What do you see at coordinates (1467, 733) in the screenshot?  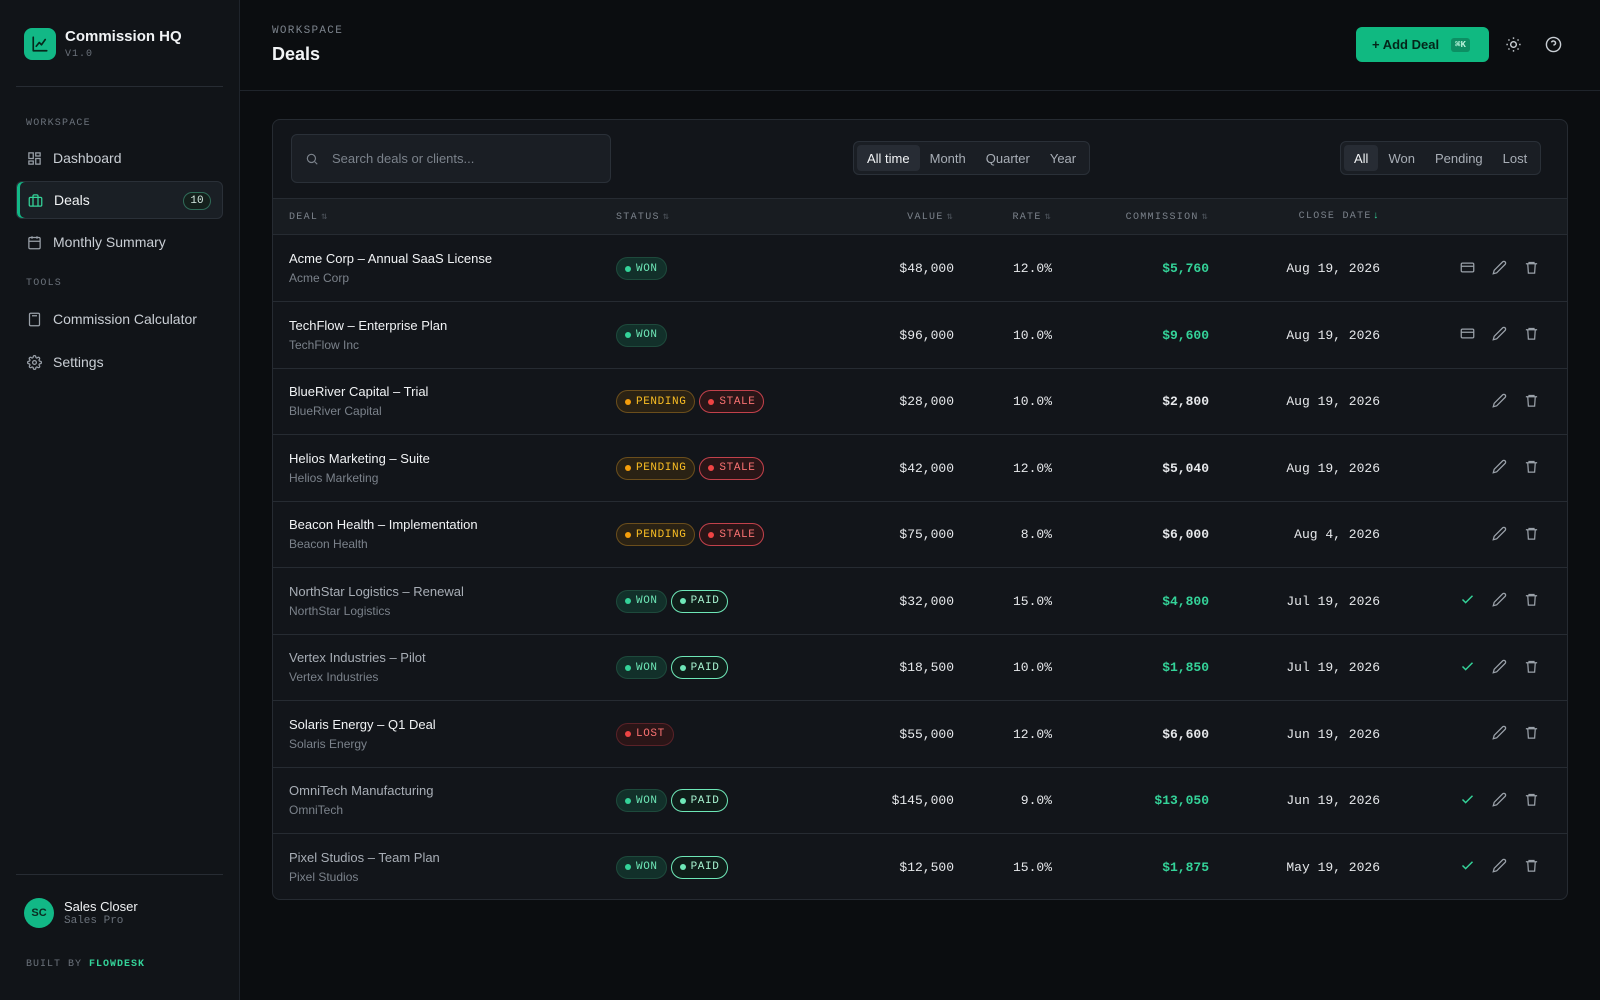 I see `empty-action` at bounding box center [1467, 733].